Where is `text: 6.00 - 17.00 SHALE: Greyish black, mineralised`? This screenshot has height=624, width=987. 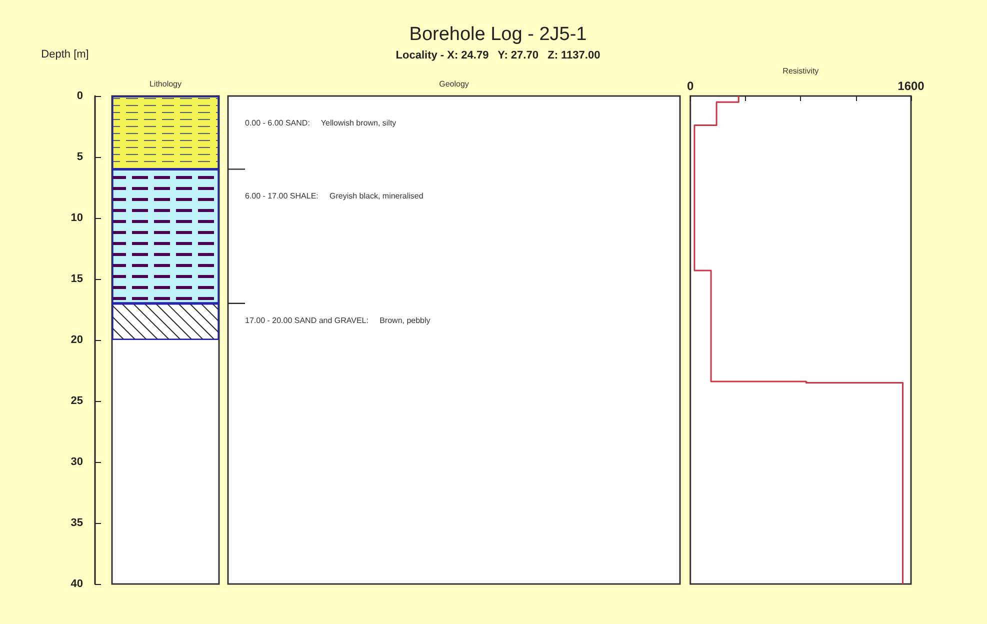 text: 6.00 - 17.00 SHALE: Greyish black, mineralised is located at coordinates (334, 196).